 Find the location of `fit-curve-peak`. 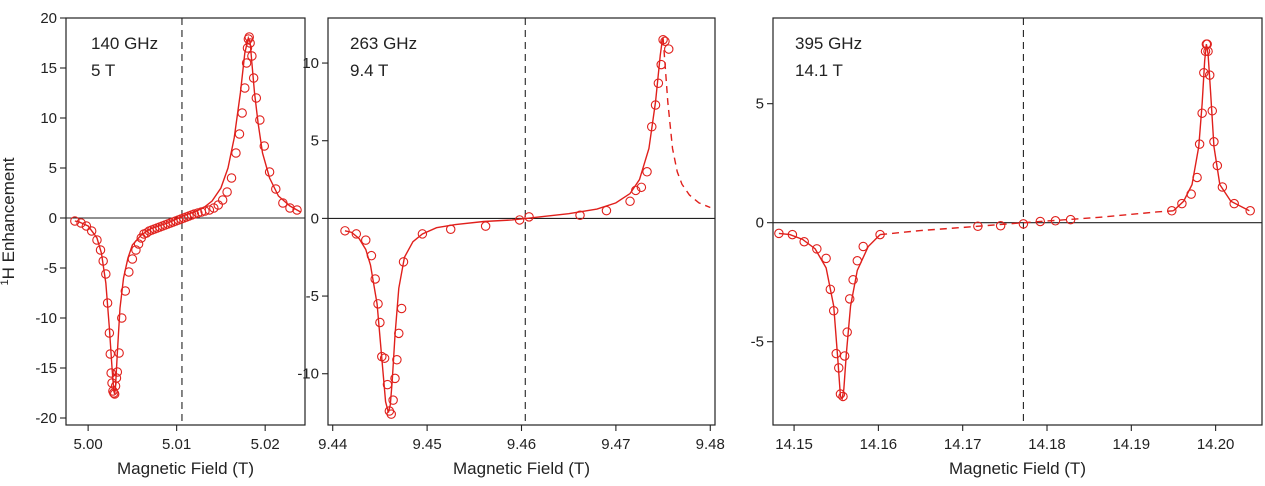

fit-curve-peak is located at coordinates (1211, 128).